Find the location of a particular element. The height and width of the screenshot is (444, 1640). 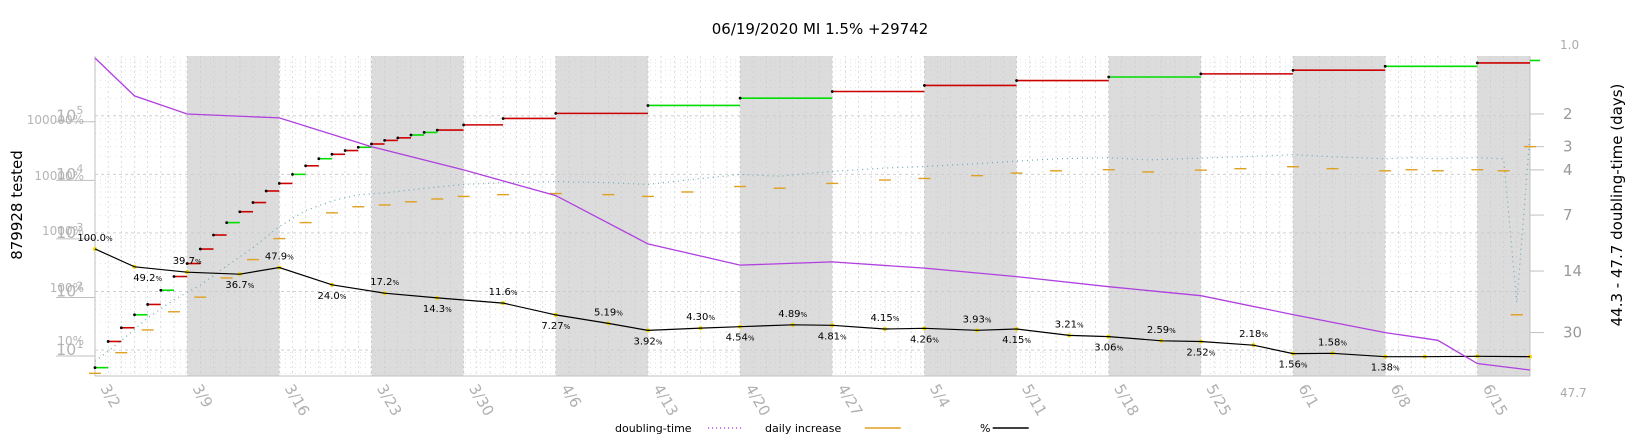

pct-data-label: 1.56% is located at coordinates (1293, 365).